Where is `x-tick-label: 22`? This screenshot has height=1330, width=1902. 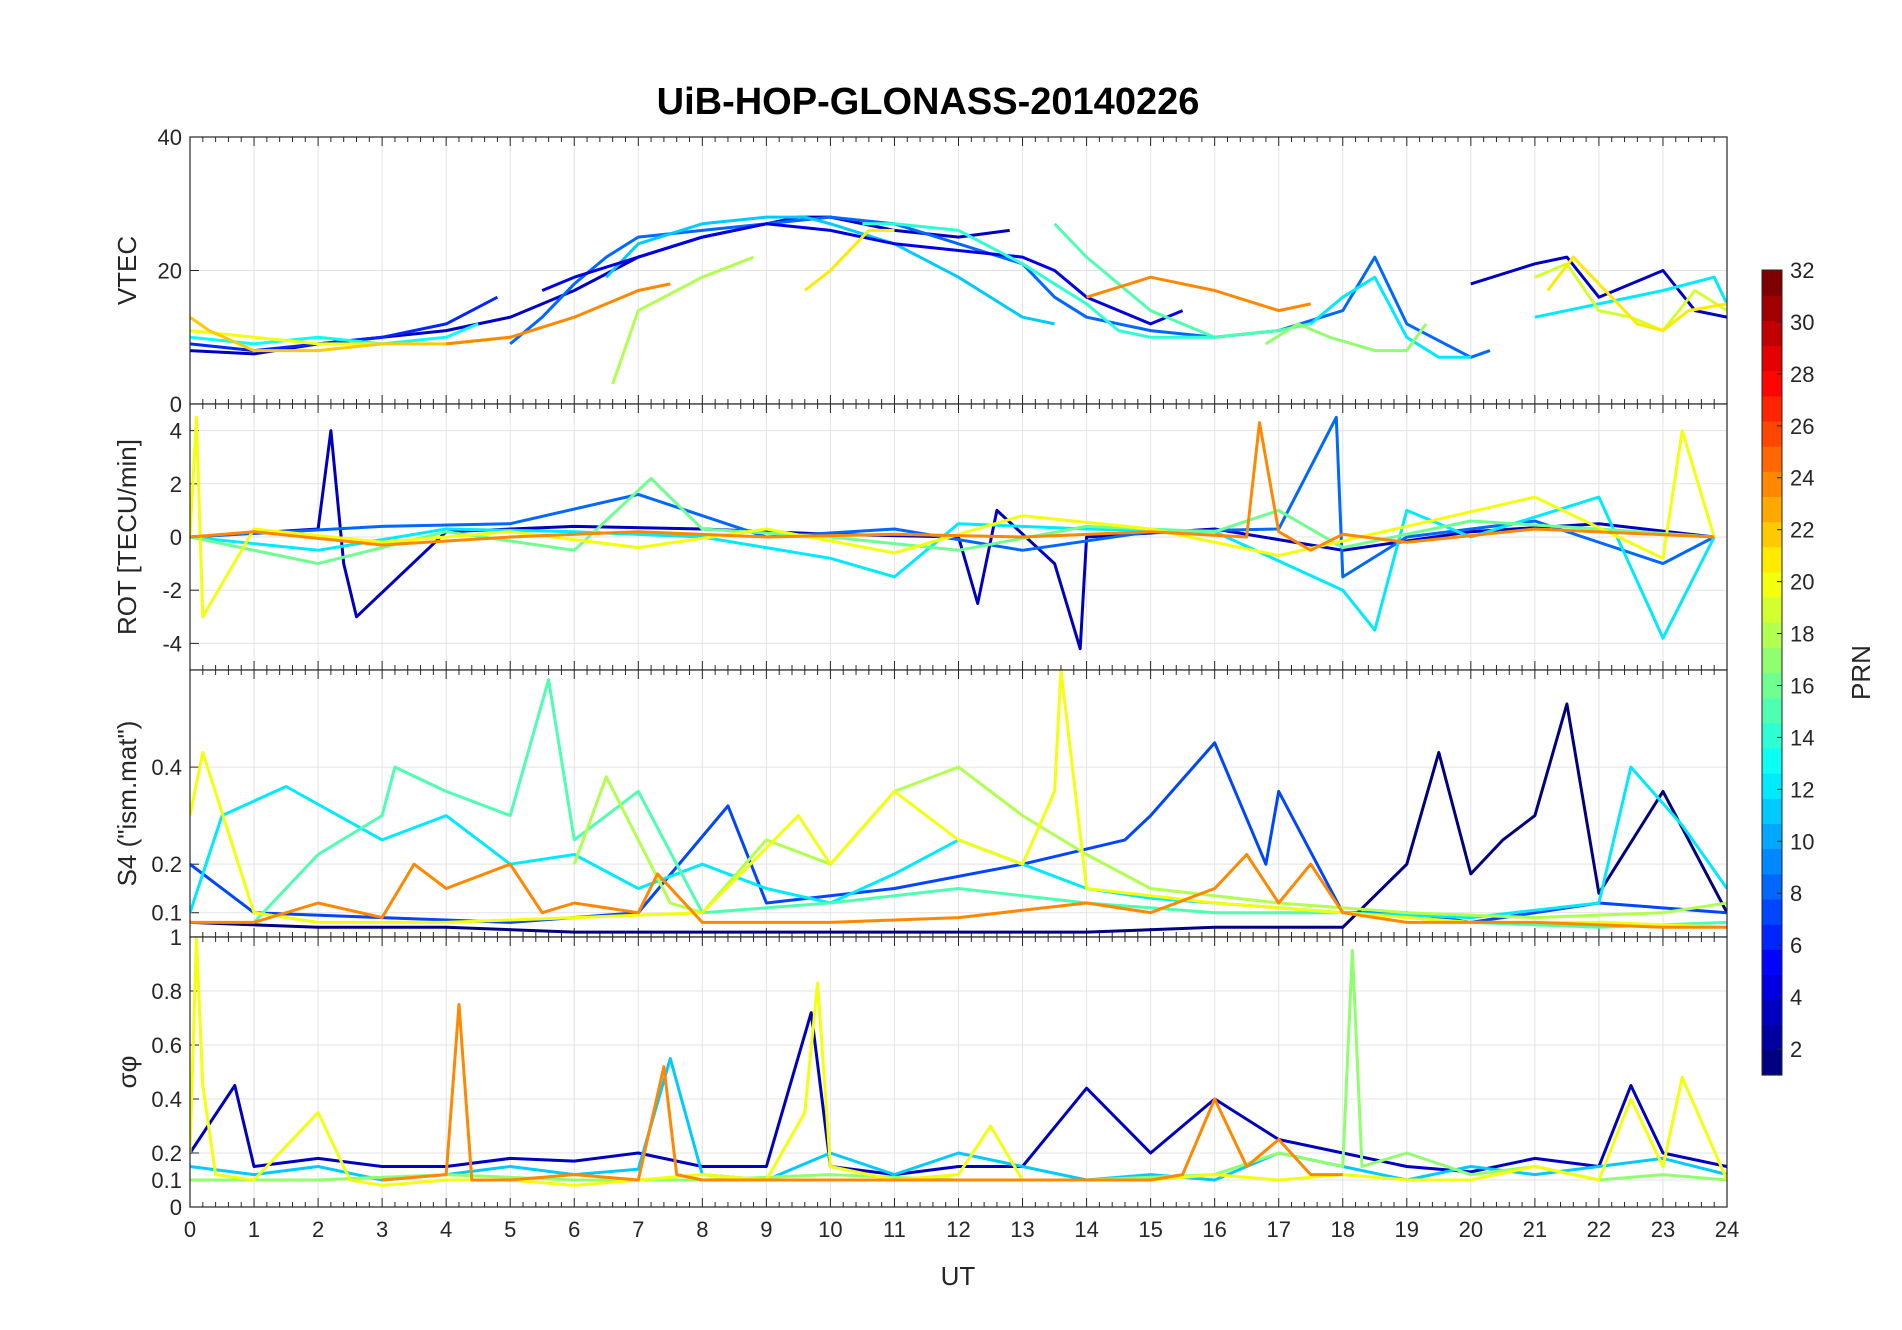
x-tick-label: 22 is located at coordinates (1599, 1229).